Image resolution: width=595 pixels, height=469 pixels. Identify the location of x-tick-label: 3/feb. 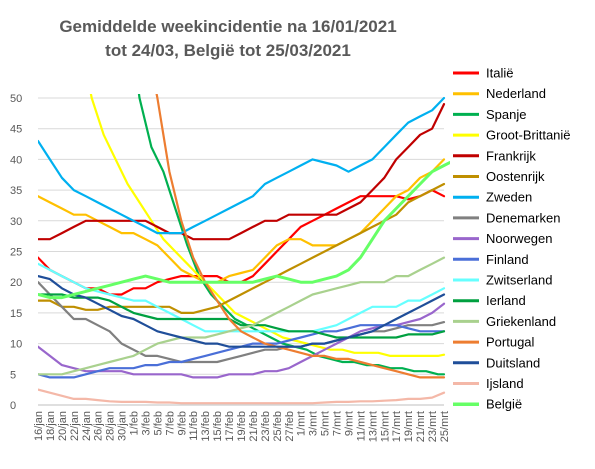
(146, 423).